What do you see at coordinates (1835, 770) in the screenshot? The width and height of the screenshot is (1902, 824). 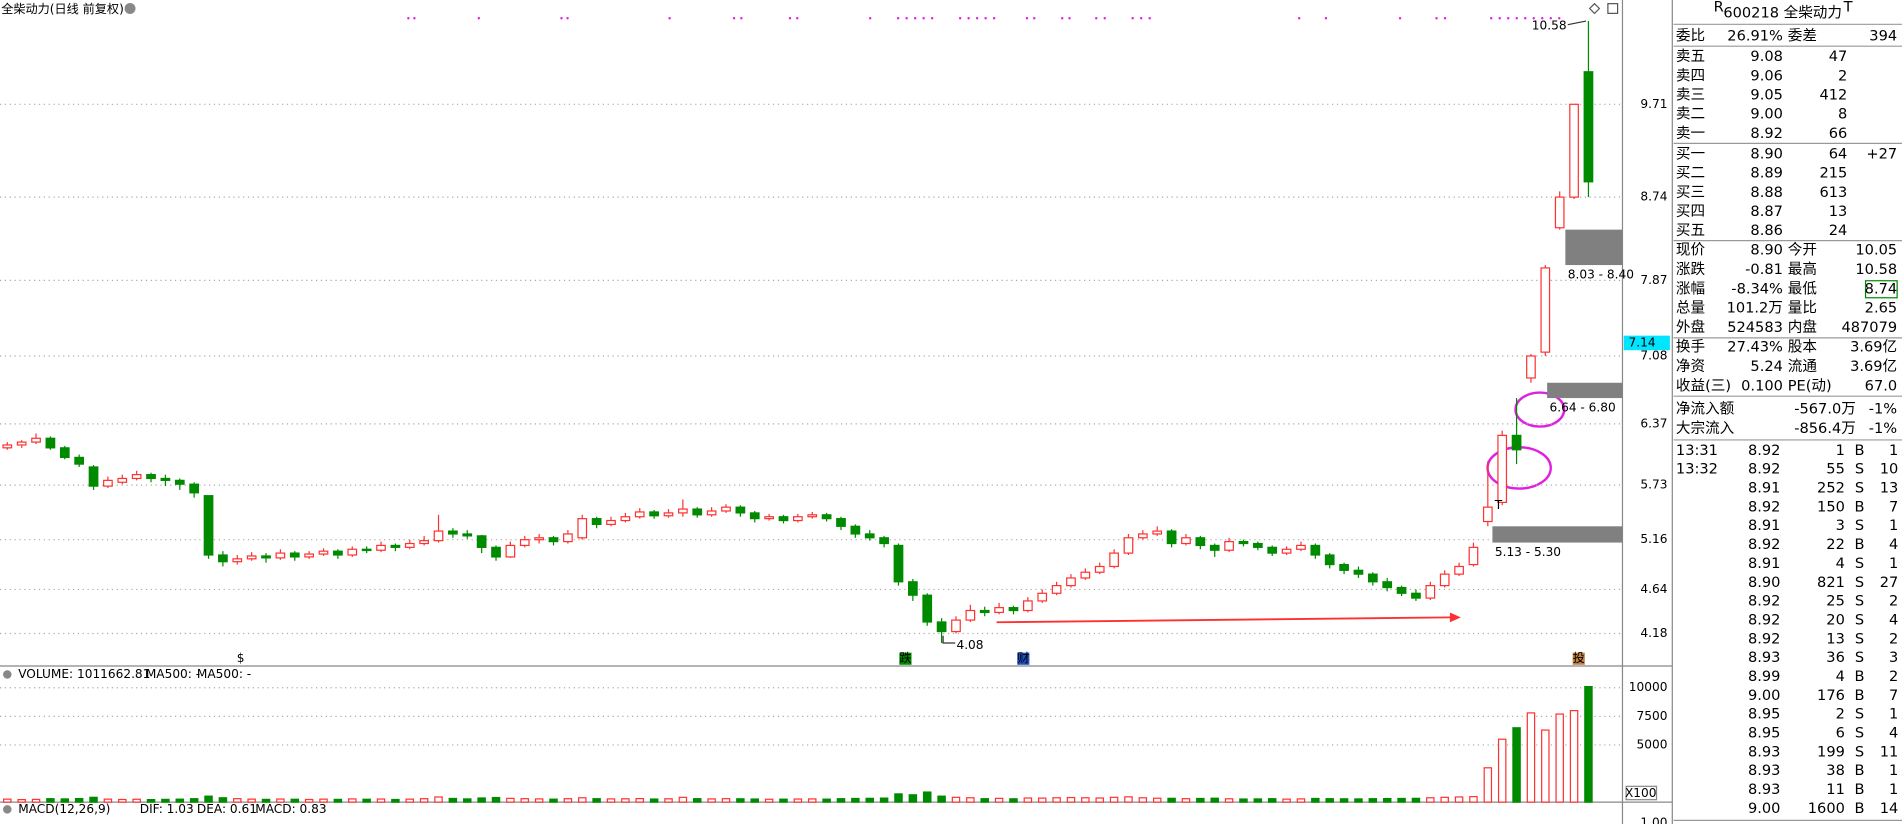 I see `trade-volume: 38` at bounding box center [1835, 770].